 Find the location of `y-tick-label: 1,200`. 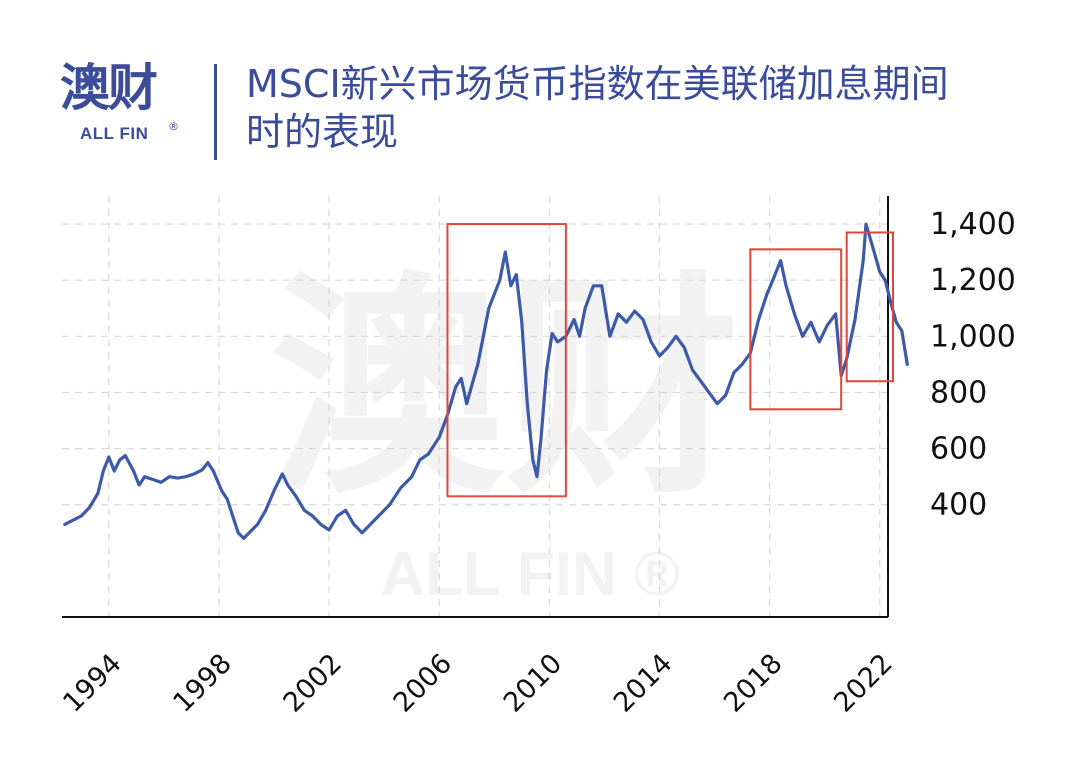

y-tick-label: 1,200 is located at coordinates (973, 280).